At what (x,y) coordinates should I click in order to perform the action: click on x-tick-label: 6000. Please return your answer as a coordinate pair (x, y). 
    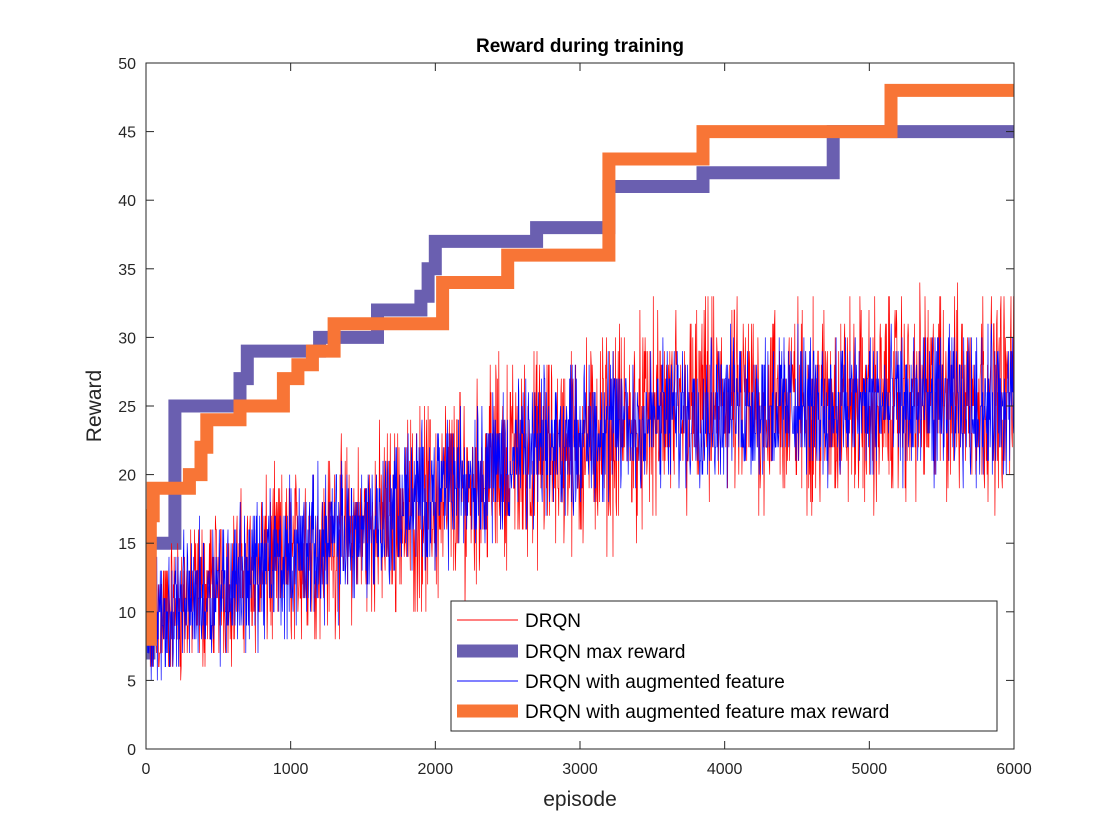
    Looking at the image, I should click on (1014, 769).